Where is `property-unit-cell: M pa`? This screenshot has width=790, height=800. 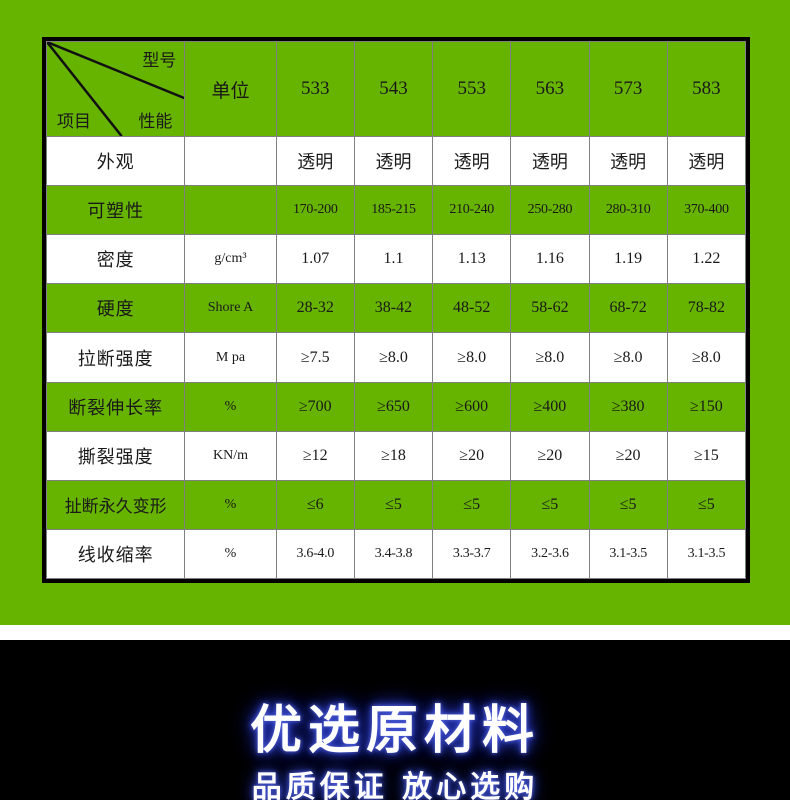 property-unit-cell: M pa is located at coordinates (230, 357).